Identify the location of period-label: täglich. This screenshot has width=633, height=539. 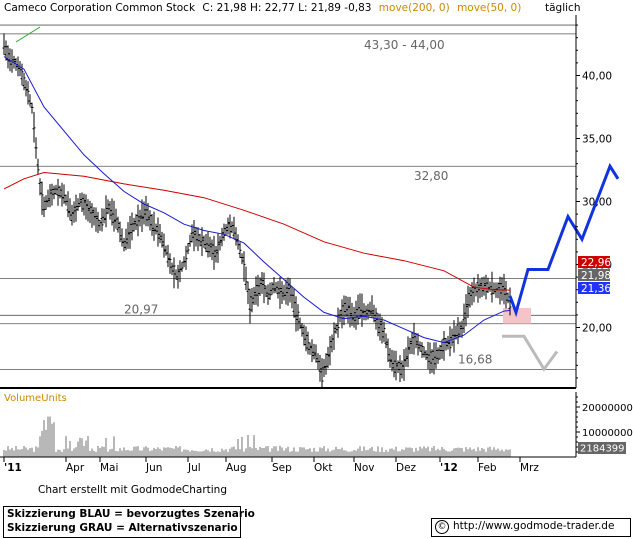
(562, 8).